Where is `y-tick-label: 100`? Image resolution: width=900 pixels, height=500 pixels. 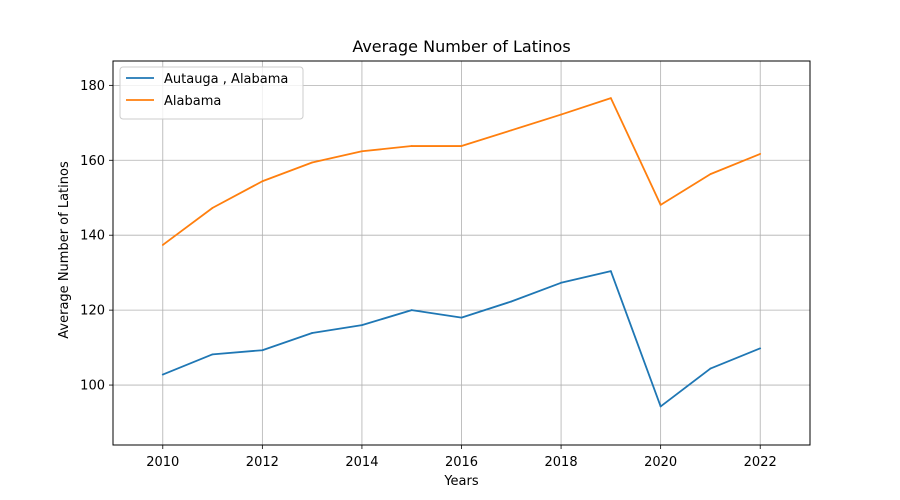
y-tick-label: 100 is located at coordinates (92, 386).